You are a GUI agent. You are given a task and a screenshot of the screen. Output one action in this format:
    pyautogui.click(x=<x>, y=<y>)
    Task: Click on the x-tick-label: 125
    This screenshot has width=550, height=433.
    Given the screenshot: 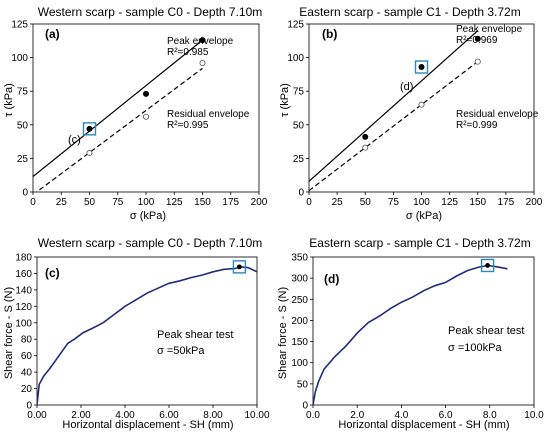 What is the action you would take?
    pyautogui.click(x=174, y=202)
    